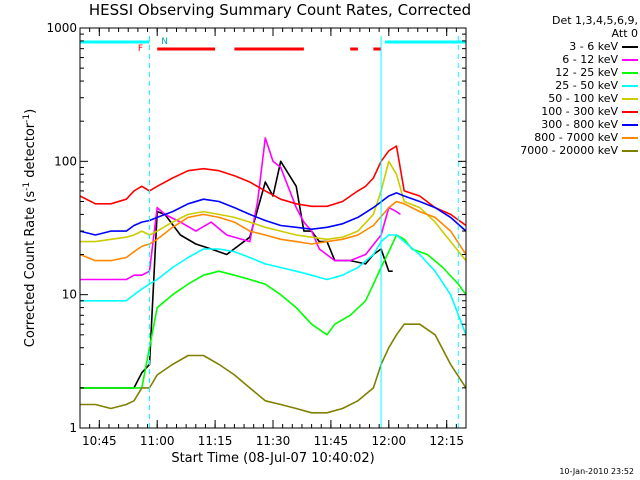  I want to click on x-tick-label-2: 11:15, so click(215, 441).